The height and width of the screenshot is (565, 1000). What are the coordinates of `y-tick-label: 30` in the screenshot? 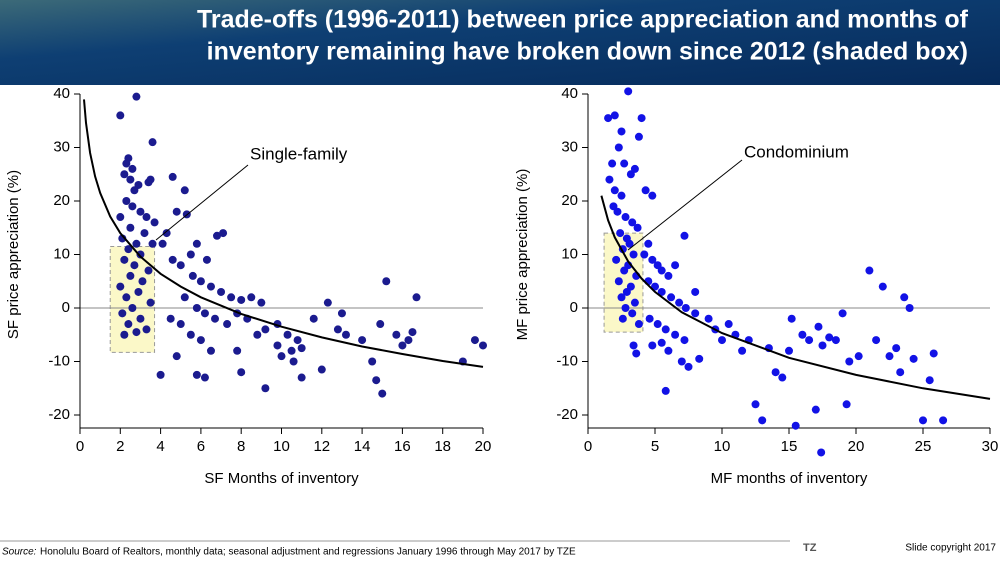 It's located at (61, 146).